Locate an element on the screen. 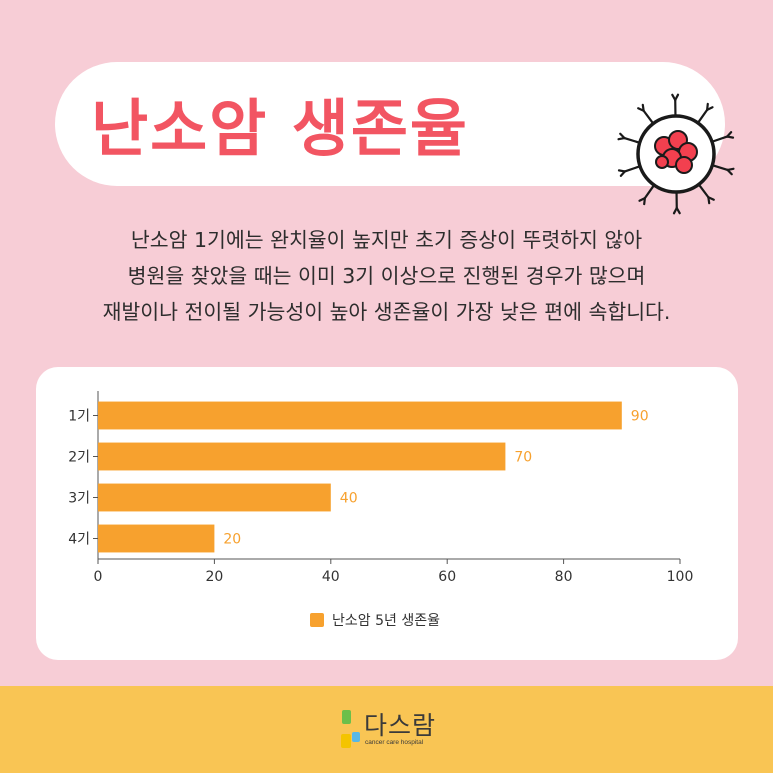 This screenshot has width=773, height=773. category-label-1: 1기 is located at coordinates (79, 417).